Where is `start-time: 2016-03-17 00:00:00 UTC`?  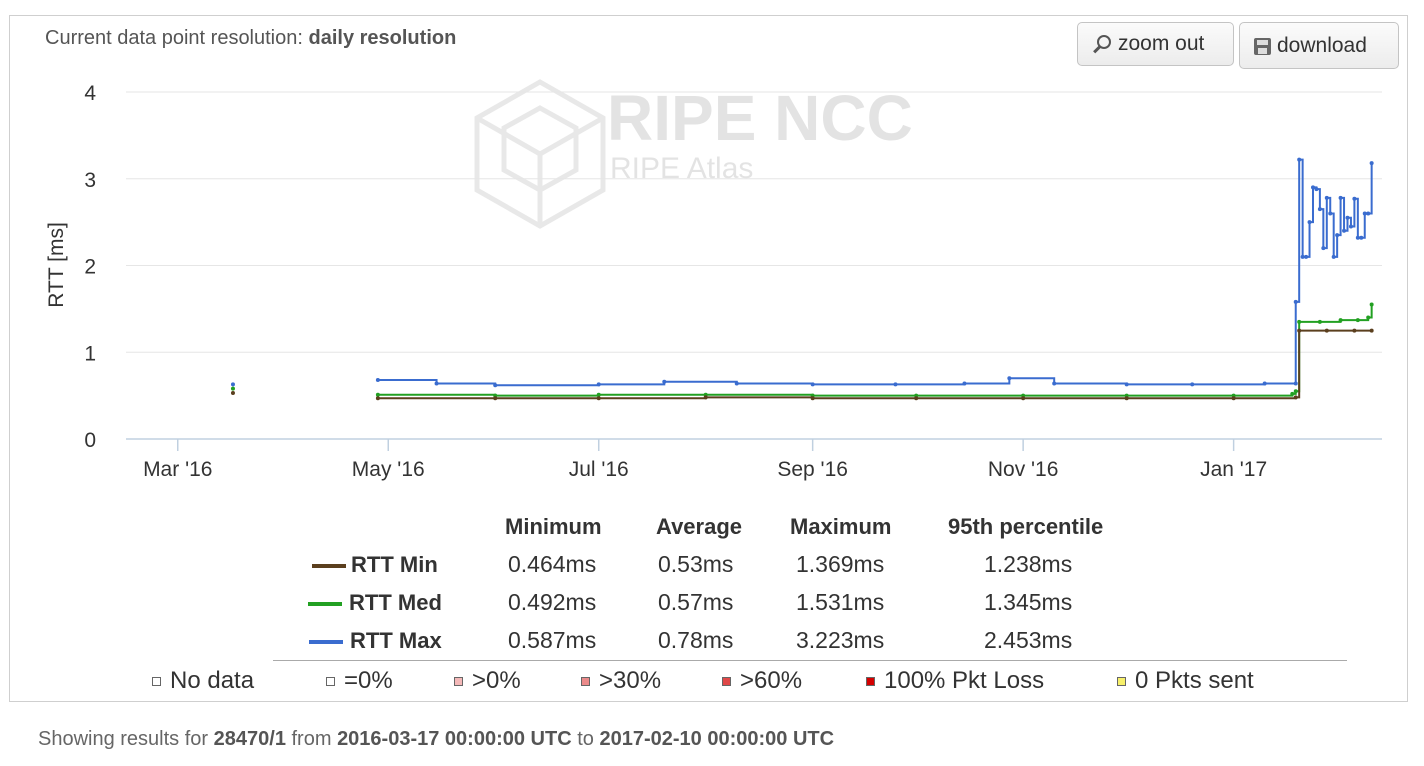
start-time: 2016-03-17 00:00:00 UTC is located at coordinates (454, 739).